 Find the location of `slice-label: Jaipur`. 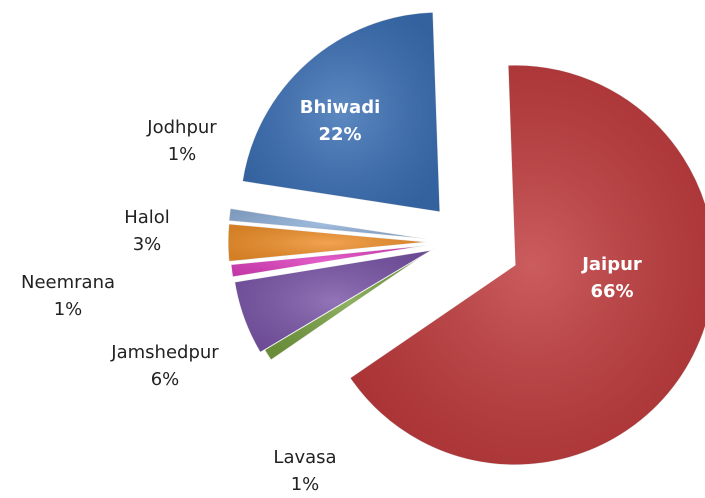

slice-label: Jaipur is located at coordinates (611, 264).